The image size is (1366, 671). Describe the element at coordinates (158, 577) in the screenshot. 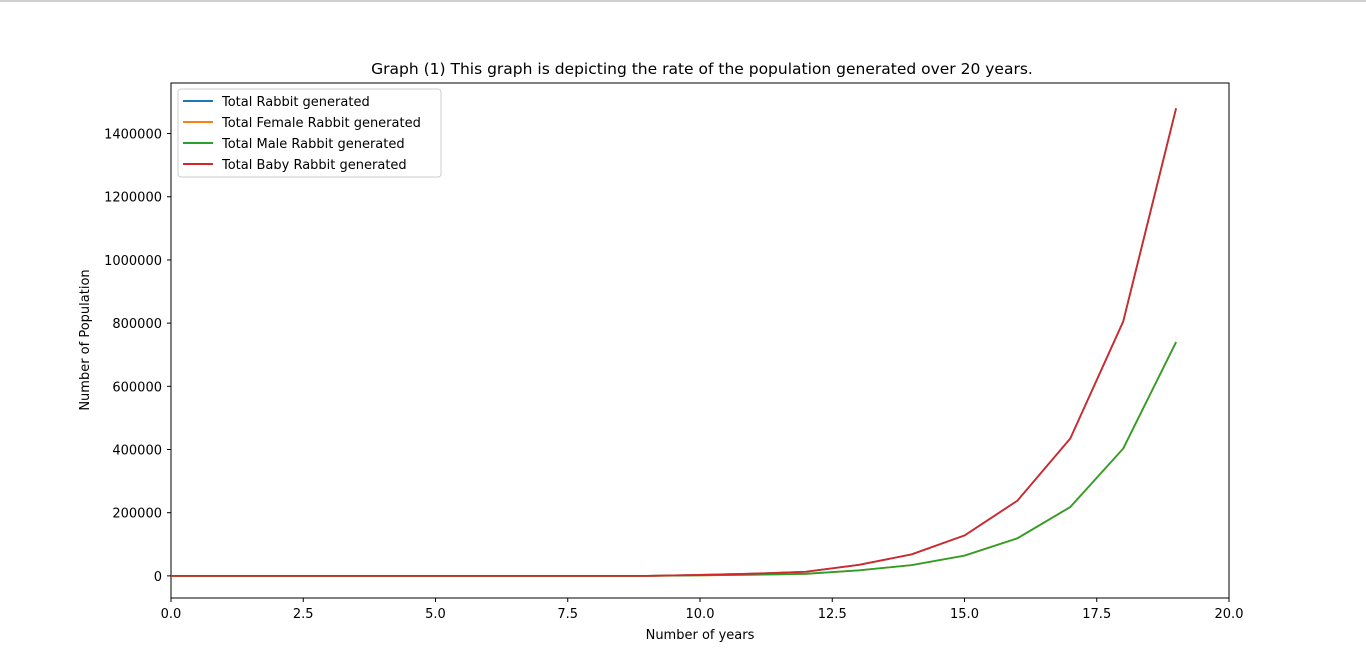

I see `y-tick-label: 0` at that location.